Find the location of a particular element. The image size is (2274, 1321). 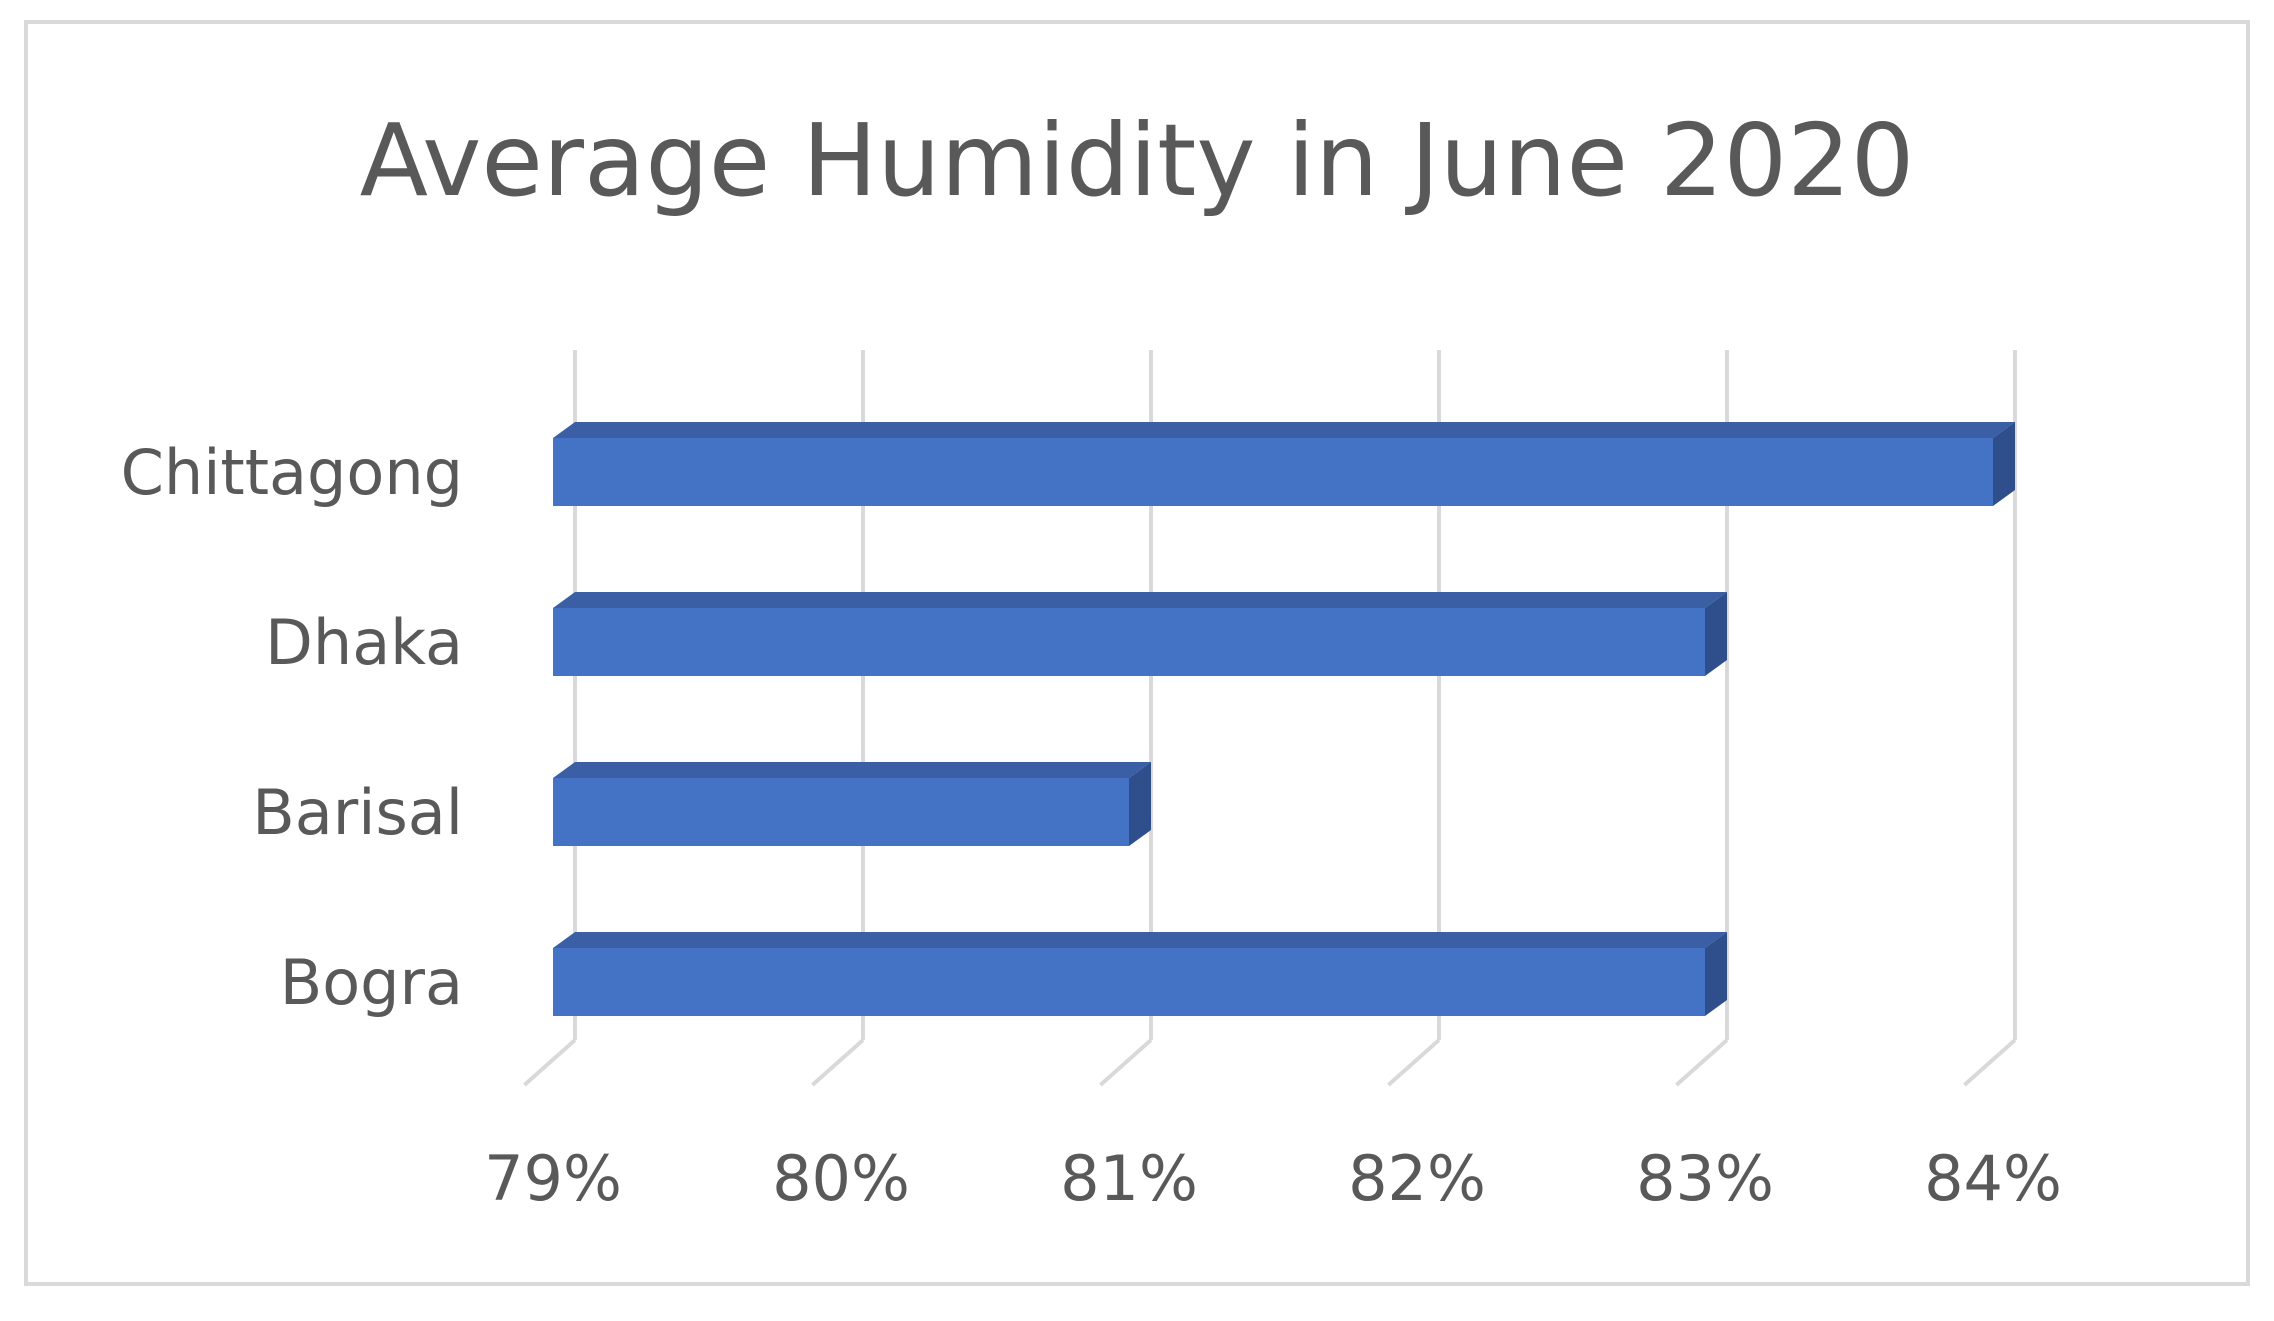

x-tick-label: 80% is located at coordinates (841, 1178).